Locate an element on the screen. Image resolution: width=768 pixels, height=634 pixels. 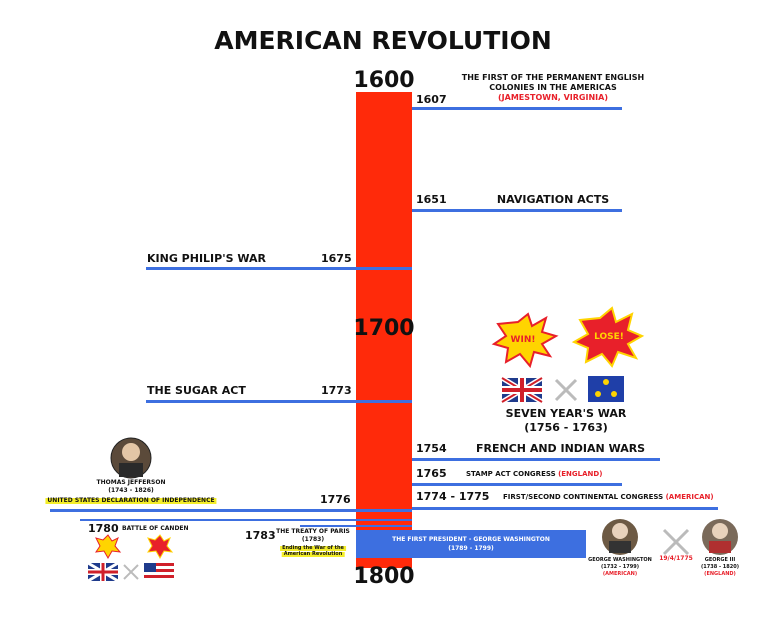
crossed-swords is located at coordinates (676, 542).